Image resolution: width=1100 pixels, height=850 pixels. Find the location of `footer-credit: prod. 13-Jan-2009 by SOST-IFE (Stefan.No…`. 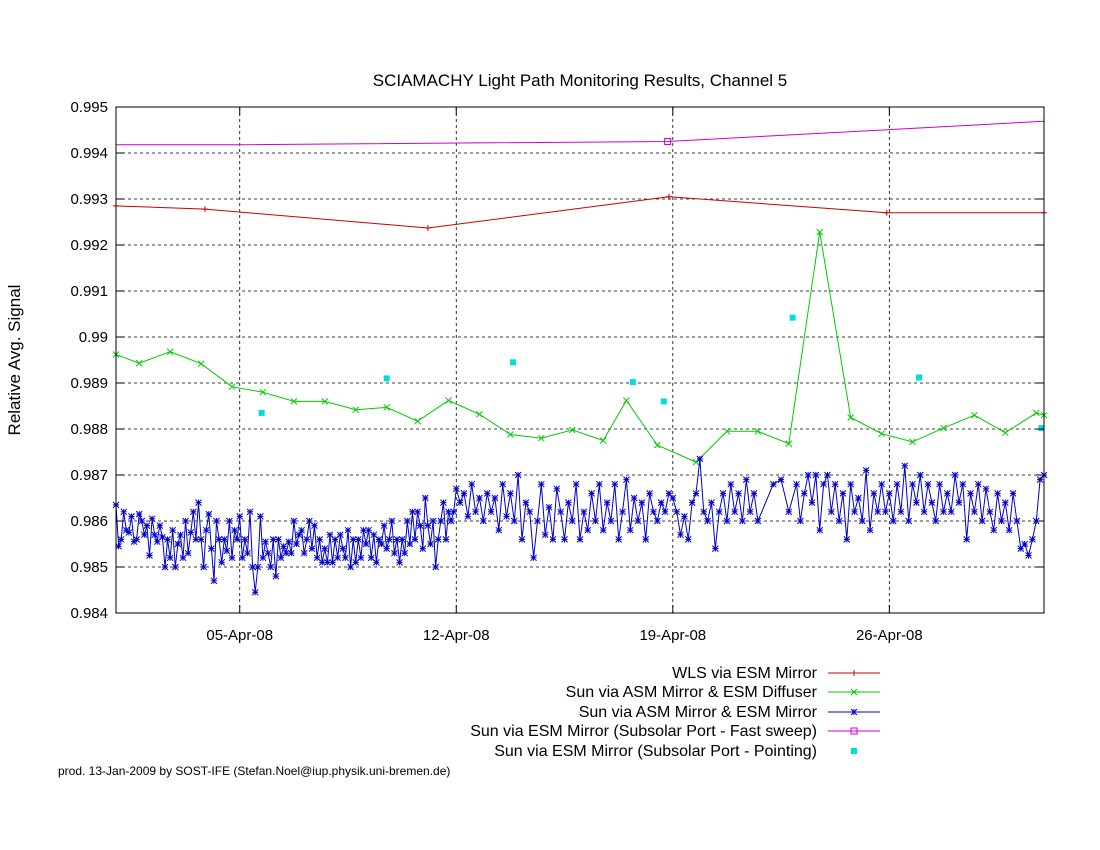

footer-credit: prod. 13-Jan-2009 by SOST-IFE (Stefan.No… is located at coordinates (254, 771).